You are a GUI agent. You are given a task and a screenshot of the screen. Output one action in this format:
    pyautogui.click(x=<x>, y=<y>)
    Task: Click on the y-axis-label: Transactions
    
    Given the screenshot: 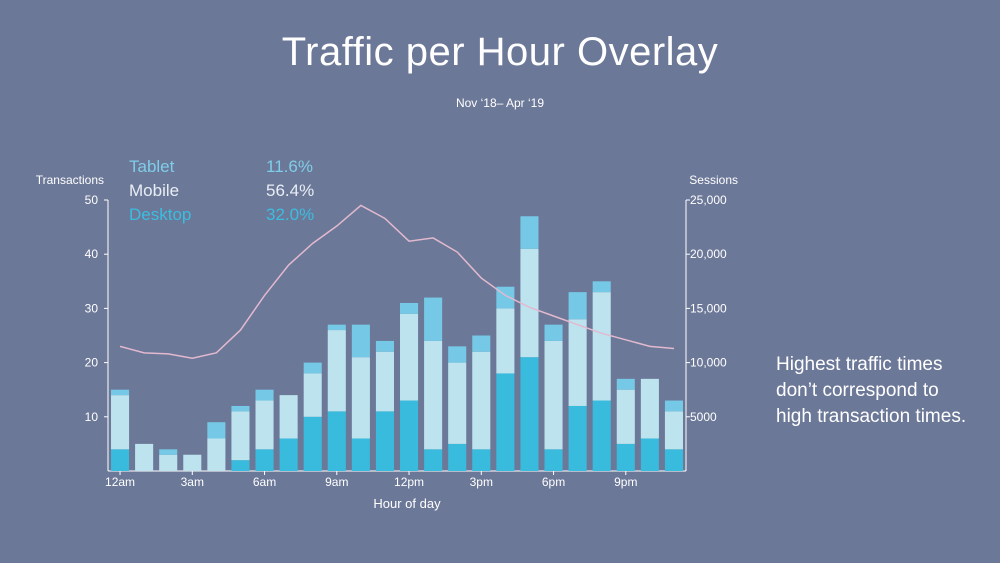 What is the action you would take?
    pyautogui.click(x=70, y=180)
    